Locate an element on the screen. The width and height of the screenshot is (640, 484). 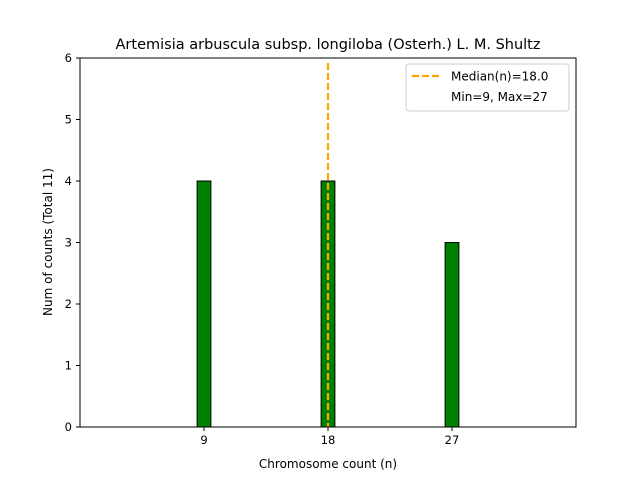
y-axis-label: Num of counts (Total 11) is located at coordinates (48, 242).